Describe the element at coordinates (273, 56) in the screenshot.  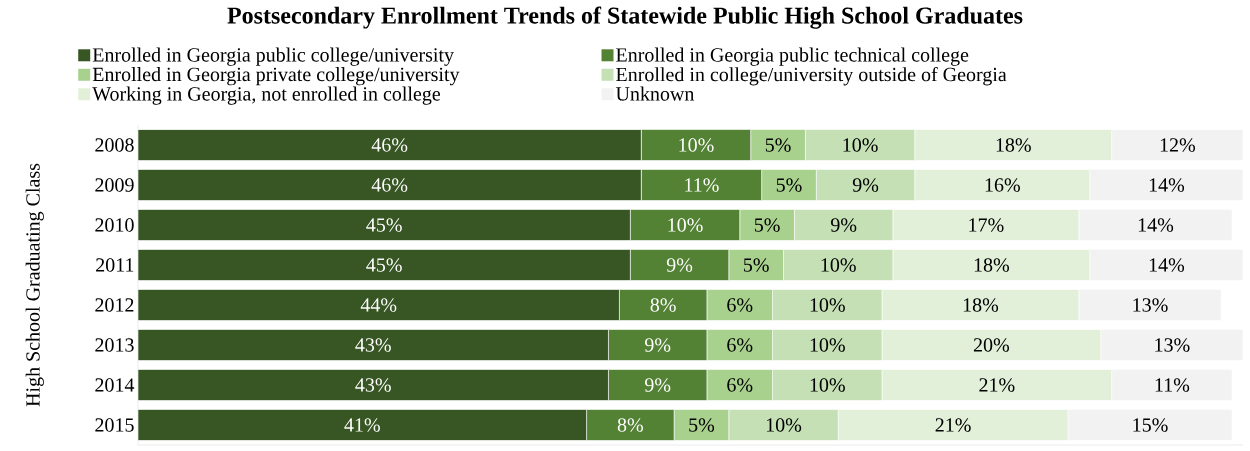
I see `legend-label: Enrolled in Georgia public college/university` at that location.